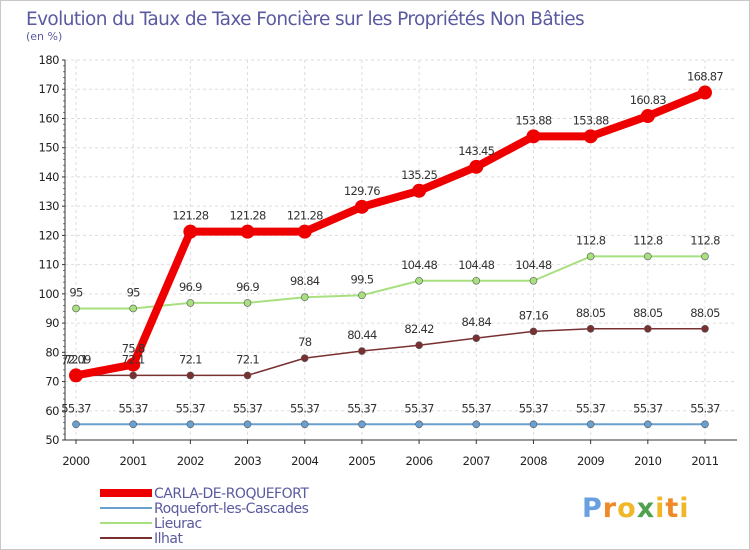  Describe the element at coordinates (362, 279) in the screenshot. I see `data-label-2: 99.5` at that location.